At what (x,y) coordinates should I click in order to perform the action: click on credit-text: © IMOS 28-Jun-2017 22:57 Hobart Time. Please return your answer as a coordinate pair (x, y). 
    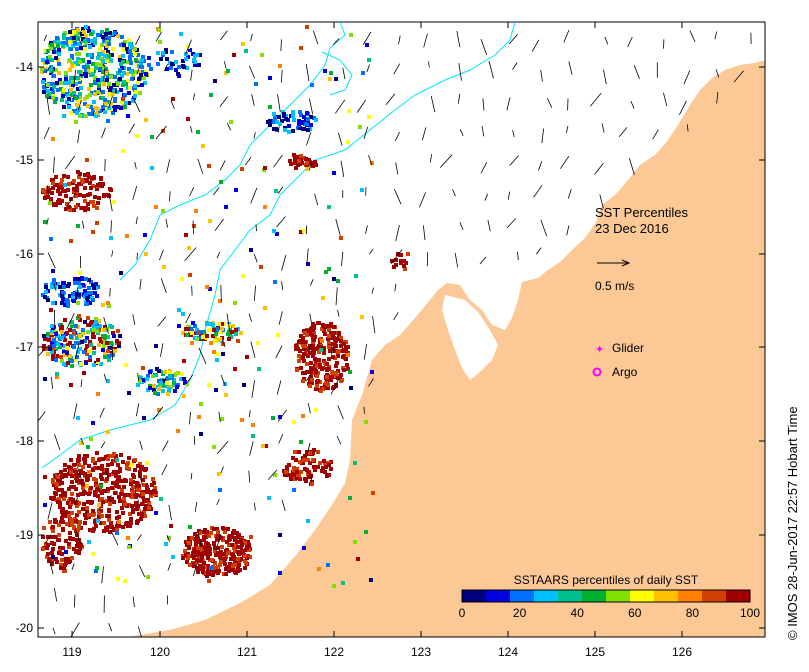
    Looking at the image, I should click on (792, 523).